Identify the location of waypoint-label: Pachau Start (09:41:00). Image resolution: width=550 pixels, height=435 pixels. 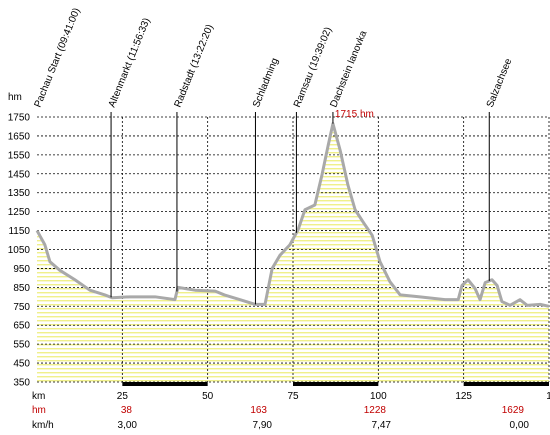
(58, 58).